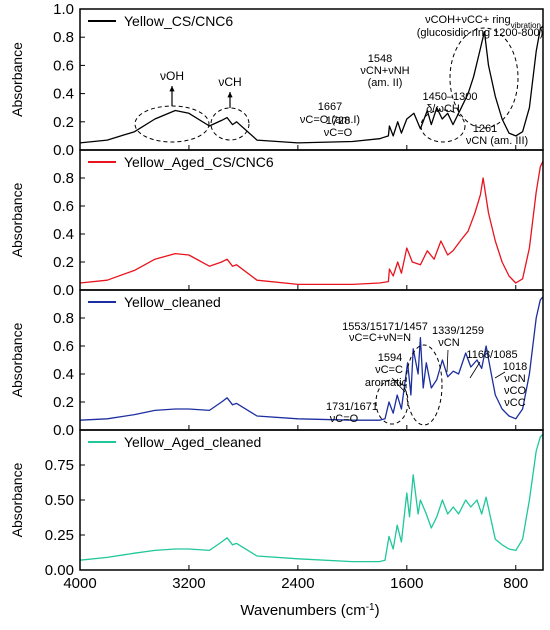 The image size is (550, 630). I want to click on anno-1731-1671-label: 1731/1671, so click(352, 407).